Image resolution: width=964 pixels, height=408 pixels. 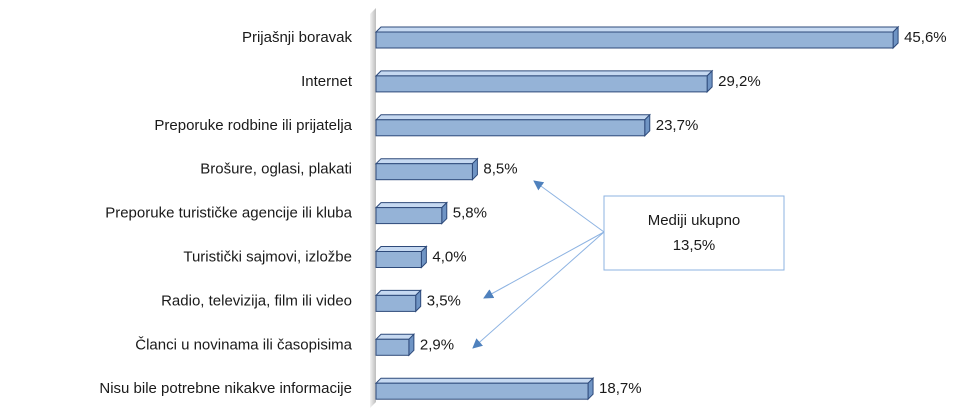 I want to click on callout: Mediji ukupno 13,5%, so click(x=628, y=264).